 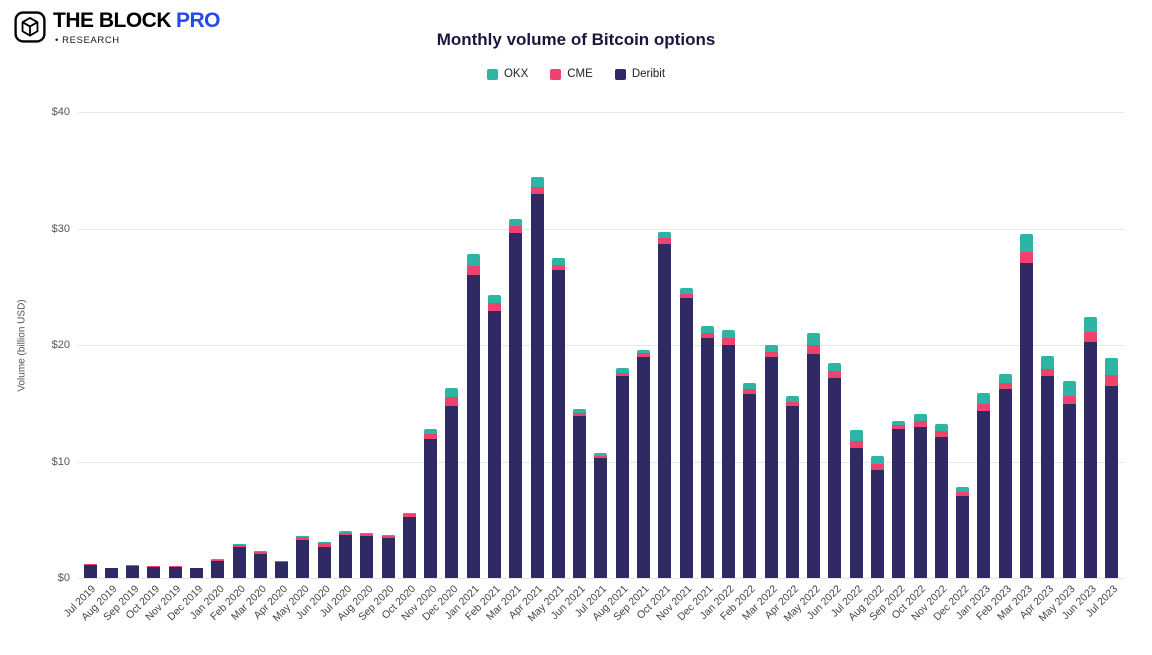 I want to click on bar-column: Nov 2019, so click(x=163, y=367).